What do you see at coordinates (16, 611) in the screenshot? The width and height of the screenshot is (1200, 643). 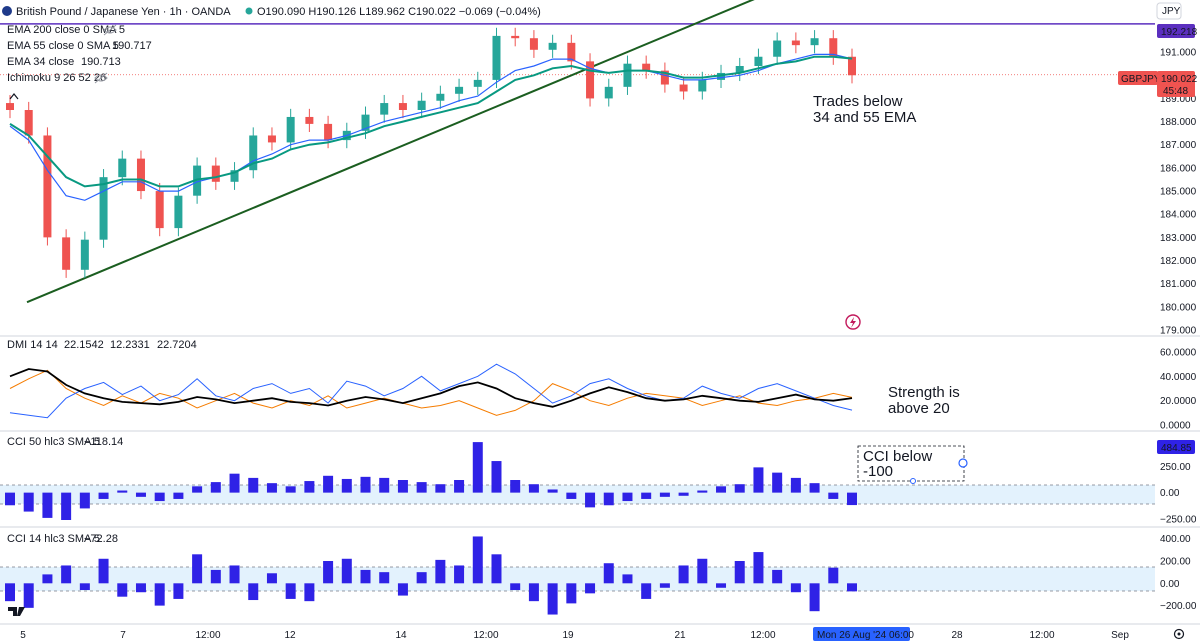 I see `tradingview-logo-icon` at bounding box center [16, 611].